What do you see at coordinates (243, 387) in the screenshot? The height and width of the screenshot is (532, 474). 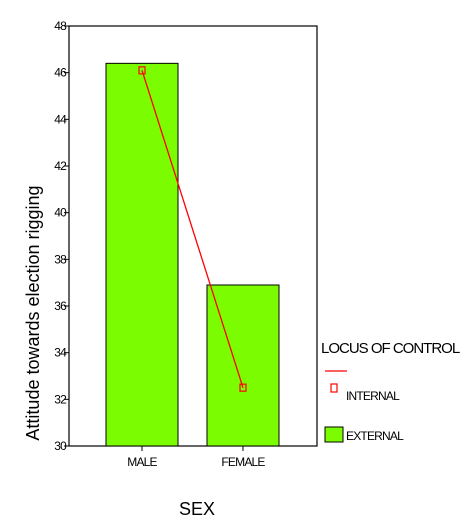 I see `marker-internal-female` at bounding box center [243, 387].